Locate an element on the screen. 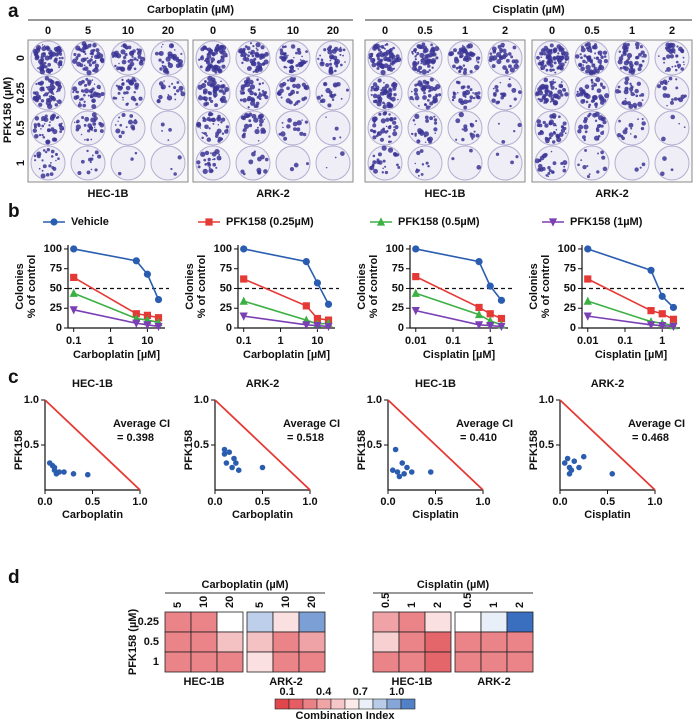 The height and width of the screenshot is (721, 694). dose-label: 2 is located at coordinates (505, 31).